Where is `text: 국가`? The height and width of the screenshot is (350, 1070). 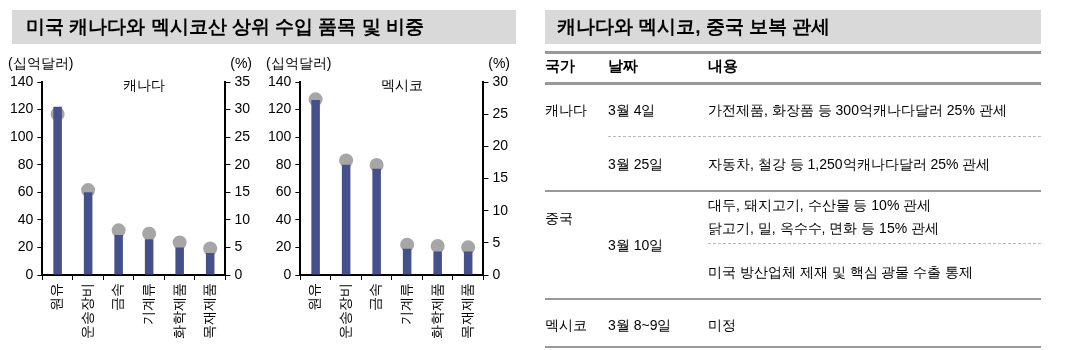
text: 국가 is located at coordinates (560, 66).